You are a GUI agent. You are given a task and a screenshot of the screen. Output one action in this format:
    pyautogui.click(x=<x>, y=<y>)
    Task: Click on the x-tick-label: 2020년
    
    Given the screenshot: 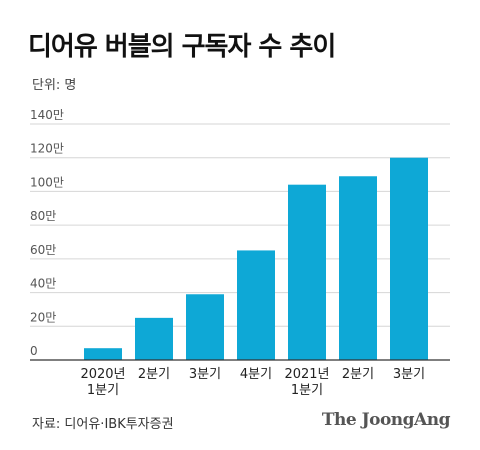 What is the action you would take?
    pyautogui.click(x=102, y=374)
    